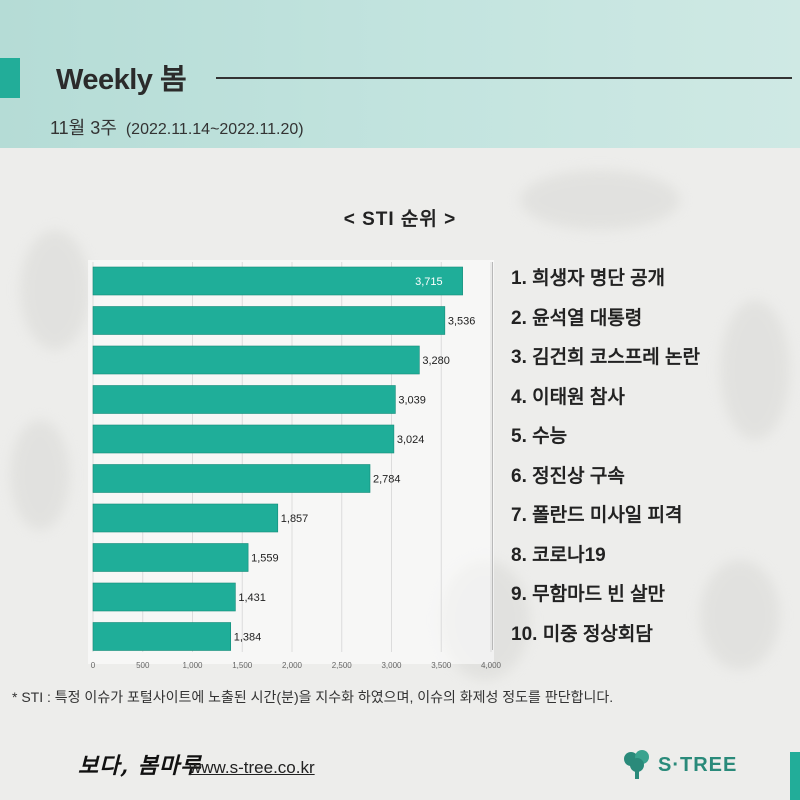 This screenshot has height=800, width=800. I want to click on x-tick-label: 3,000, so click(391, 665).